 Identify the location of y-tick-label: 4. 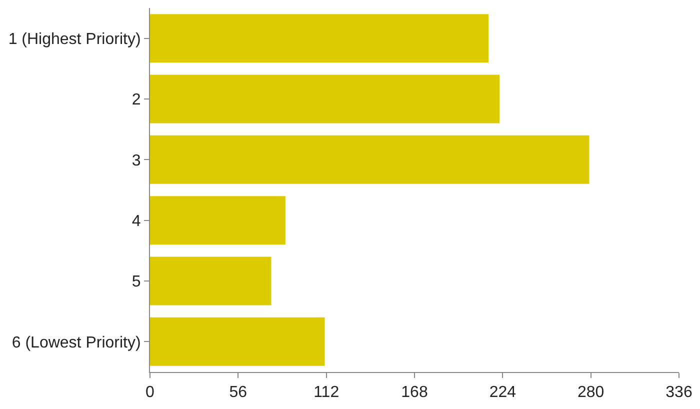
(136, 221).